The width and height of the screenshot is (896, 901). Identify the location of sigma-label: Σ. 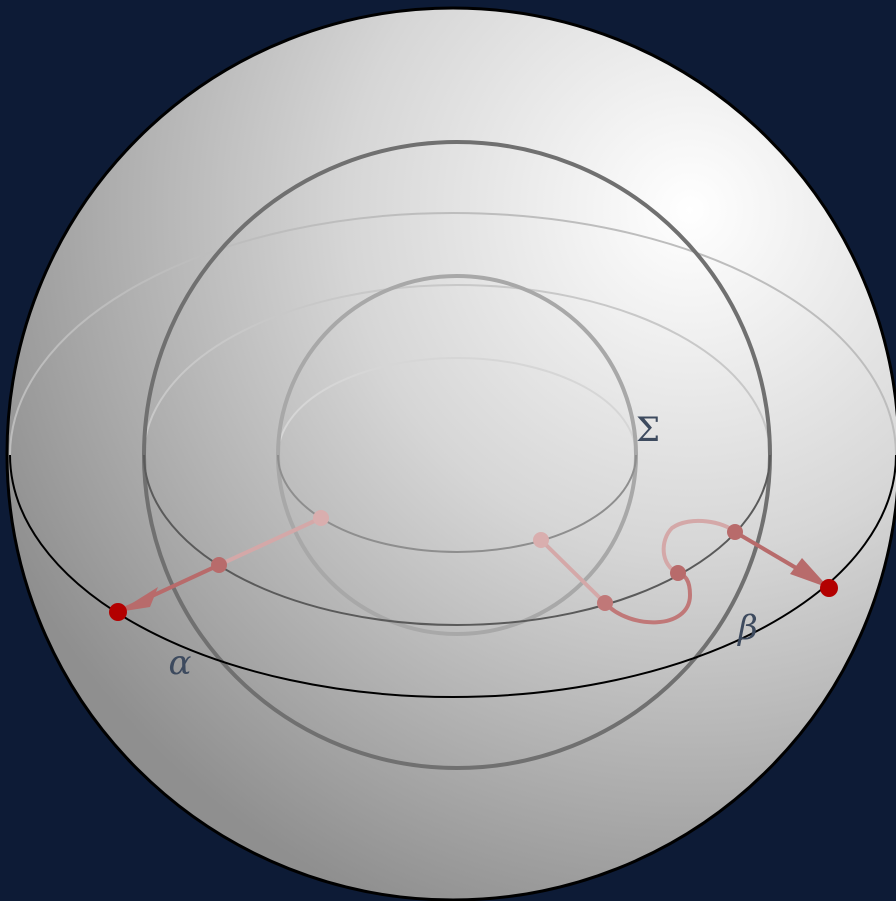
(648, 430).